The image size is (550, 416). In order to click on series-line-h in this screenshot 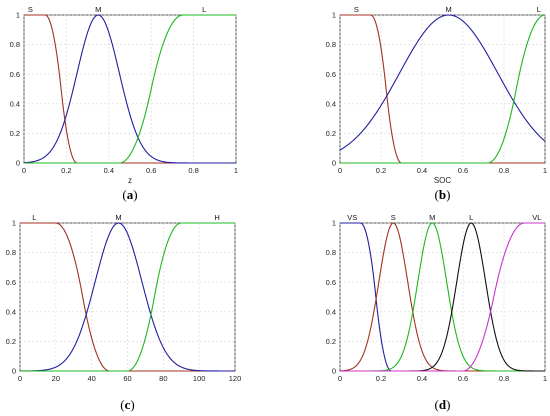, I will do `click(127, 297)`.